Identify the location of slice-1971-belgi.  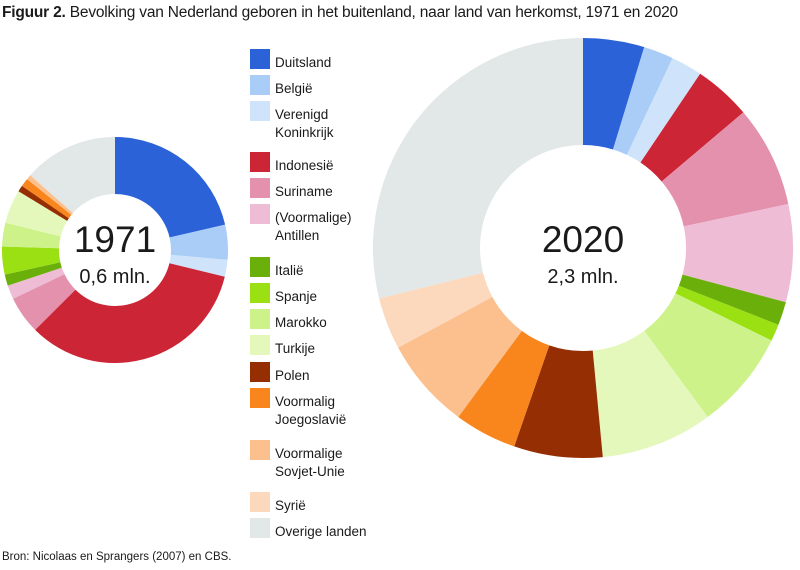
(198, 242).